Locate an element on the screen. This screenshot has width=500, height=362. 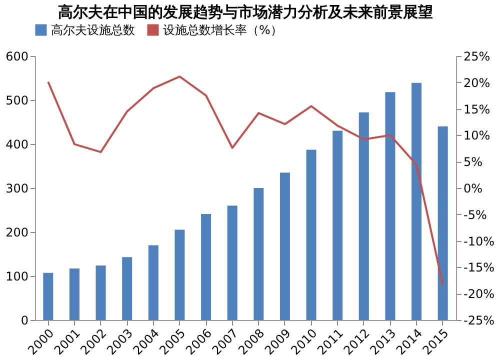
y-tick-label: 300 is located at coordinates (17, 189).